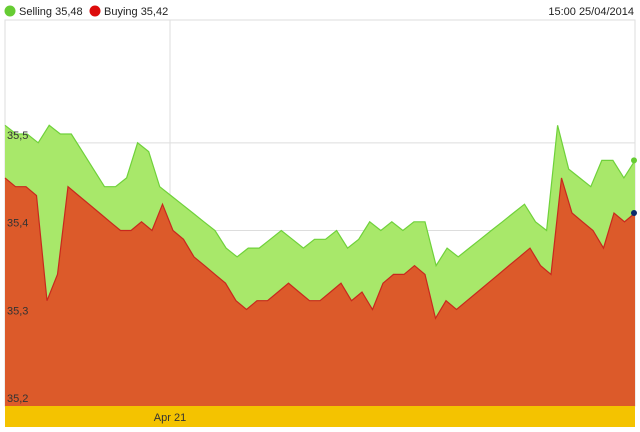  What do you see at coordinates (634, 160) in the screenshot?
I see `selling-last-point` at bounding box center [634, 160].